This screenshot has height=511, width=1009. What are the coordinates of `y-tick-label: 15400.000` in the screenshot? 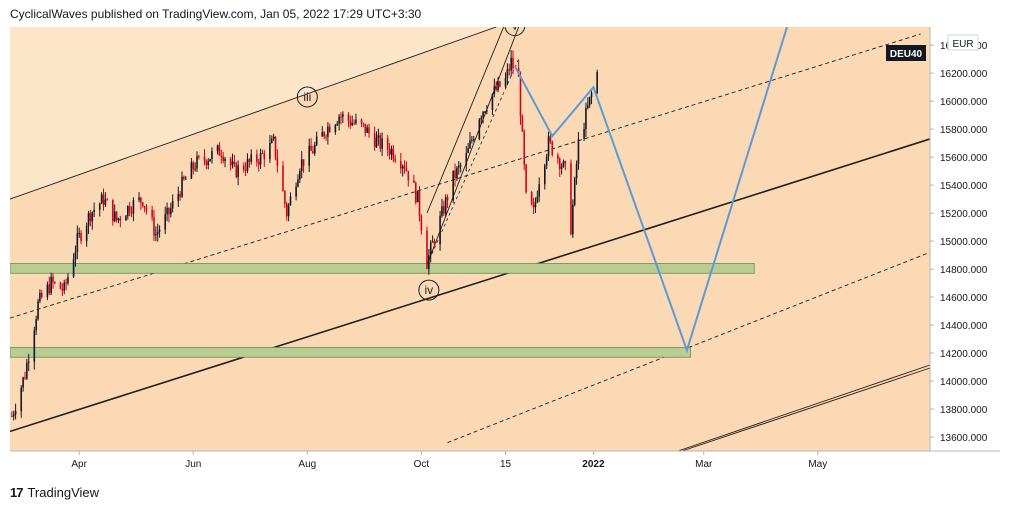 It's located at (964, 186).